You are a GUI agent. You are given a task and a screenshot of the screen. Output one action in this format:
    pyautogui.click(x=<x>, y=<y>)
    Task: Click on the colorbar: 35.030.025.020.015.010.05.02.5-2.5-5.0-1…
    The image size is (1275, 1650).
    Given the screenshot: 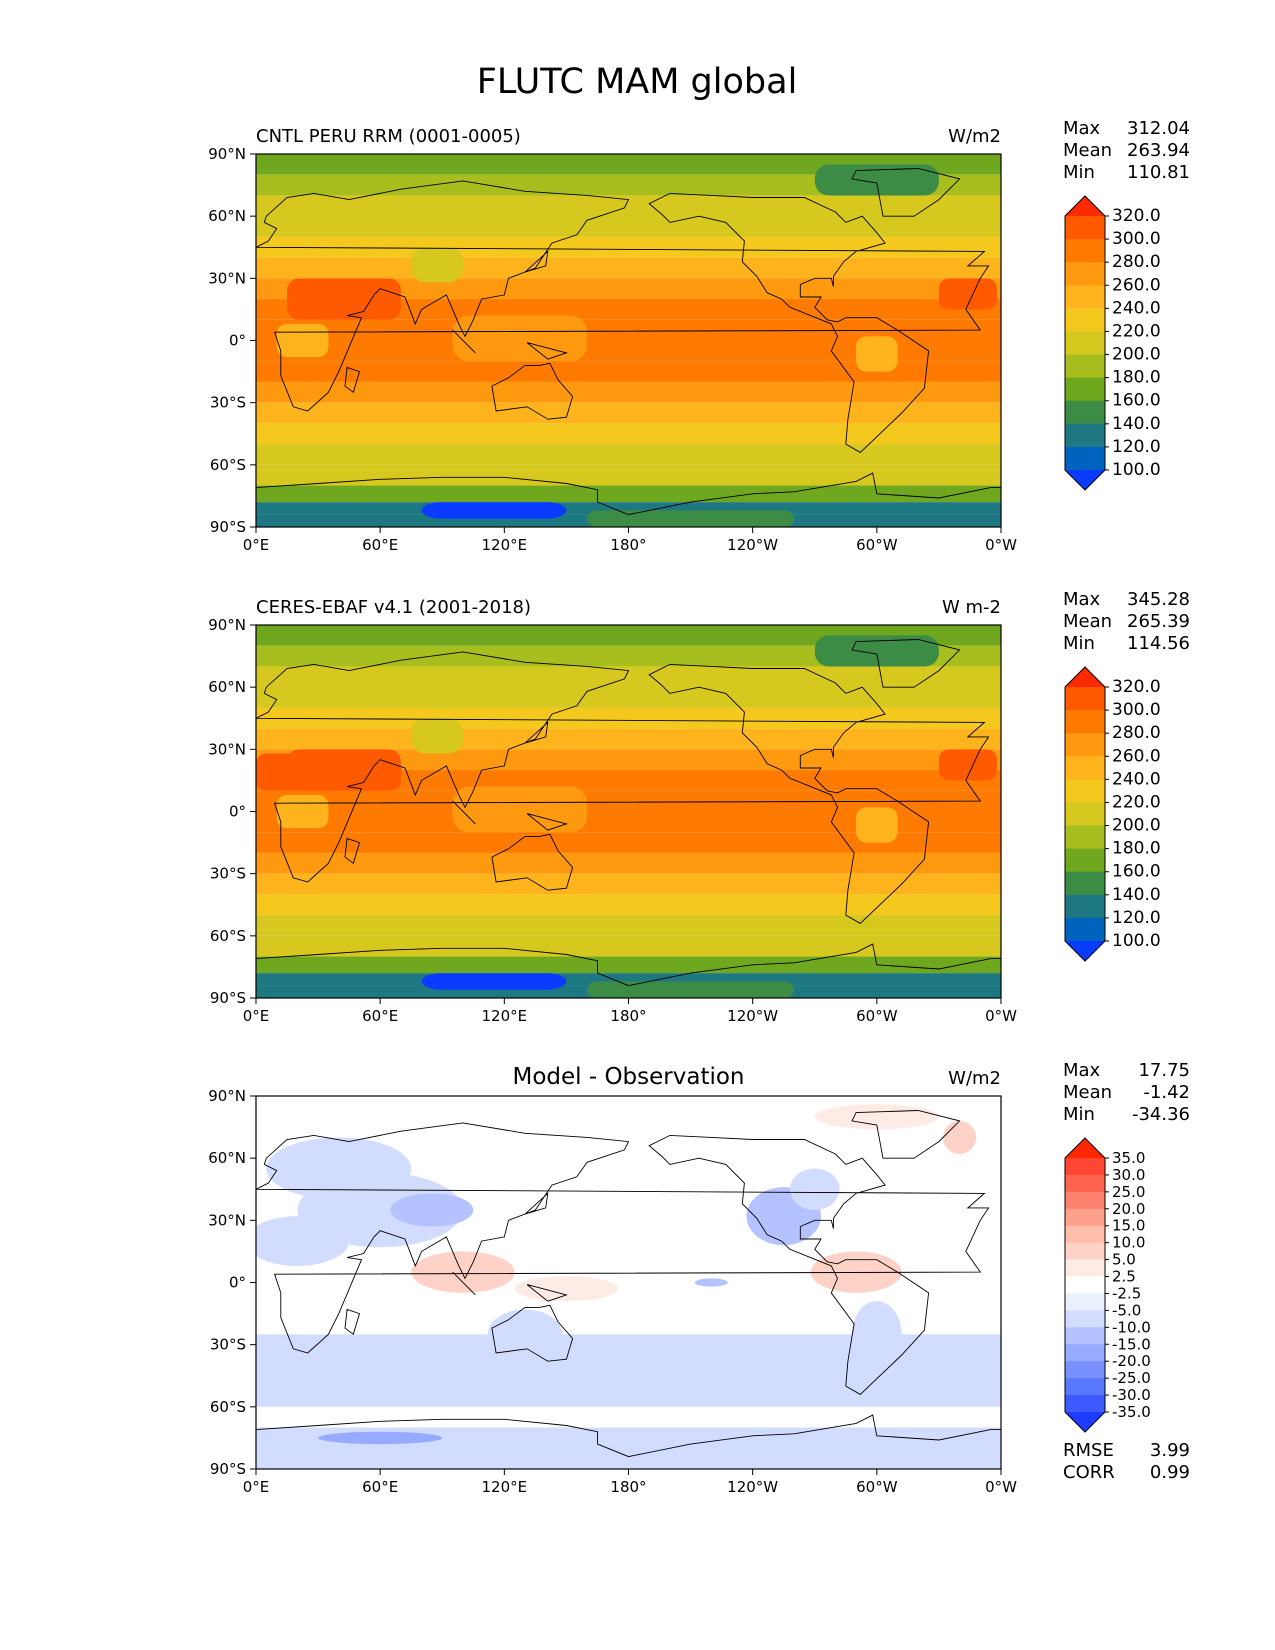 What is the action you would take?
    pyautogui.click(x=1107, y=1285)
    